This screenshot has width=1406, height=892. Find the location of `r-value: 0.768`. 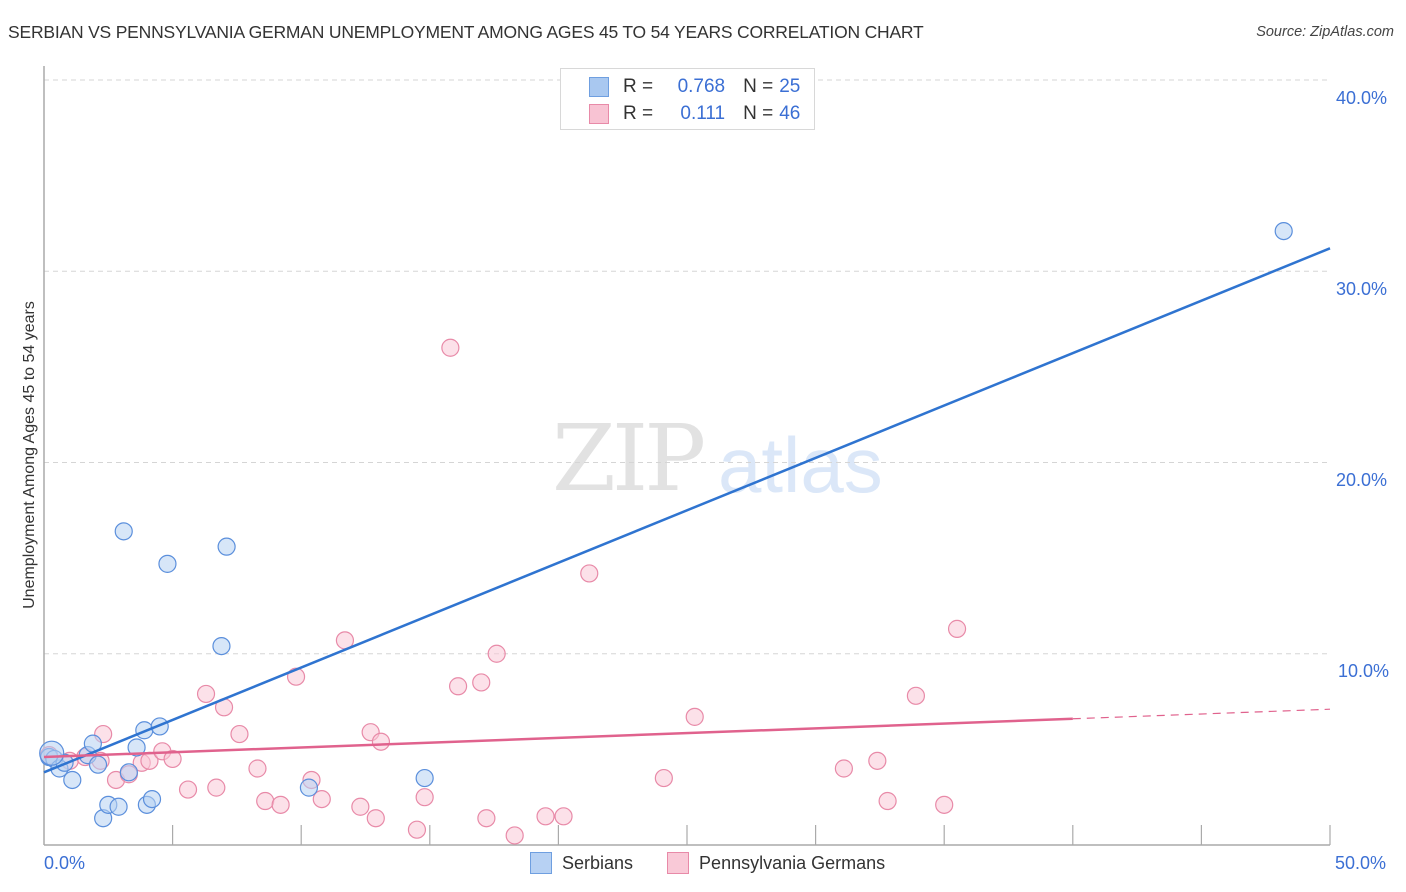

r-value: 0.768 is located at coordinates (701, 86).